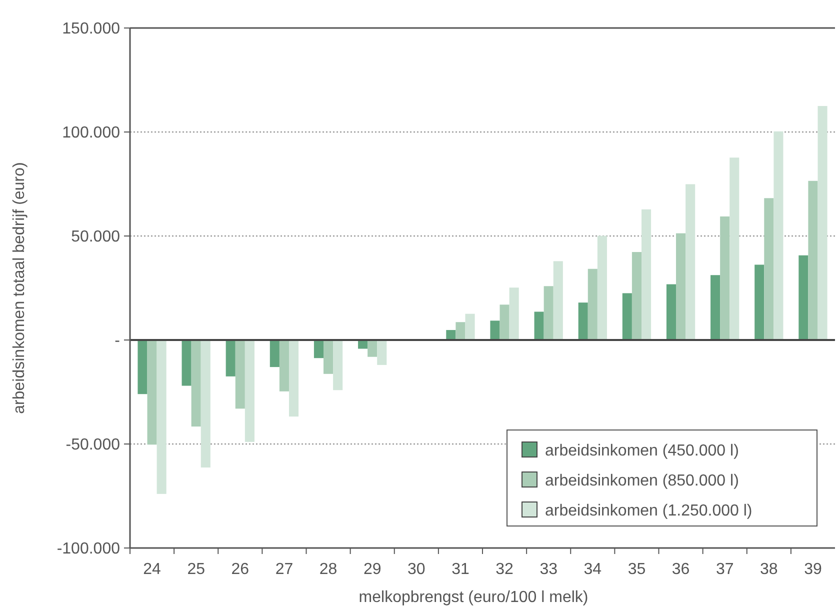 Image resolution: width=837 pixels, height=612 pixels. Describe the element at coordinates (91, 133) in the screenshot. I see `y-tick-label: 100.000` at that location.